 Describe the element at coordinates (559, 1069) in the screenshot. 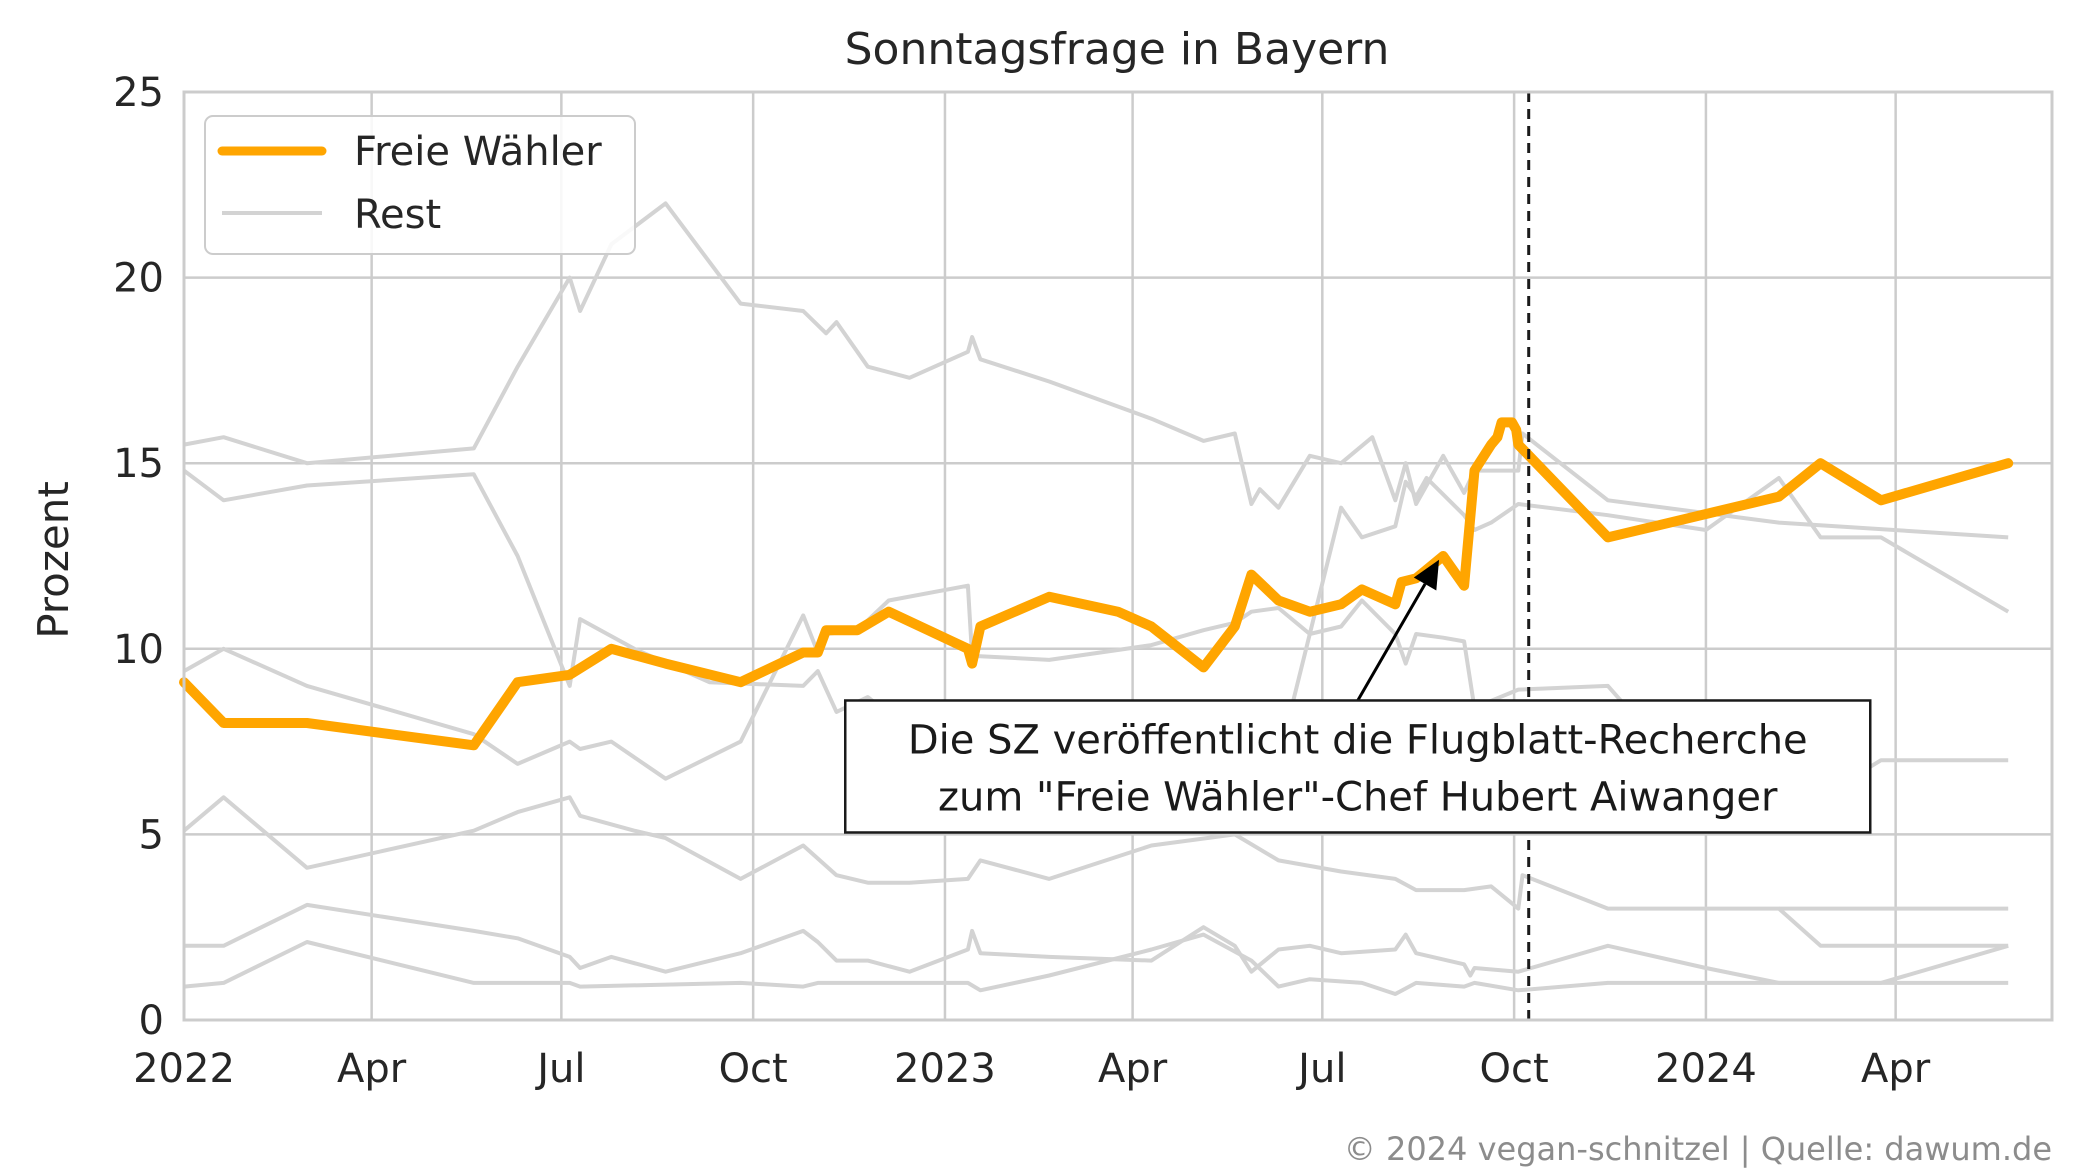

I see `x-tick-label-2: Jul` at that location.